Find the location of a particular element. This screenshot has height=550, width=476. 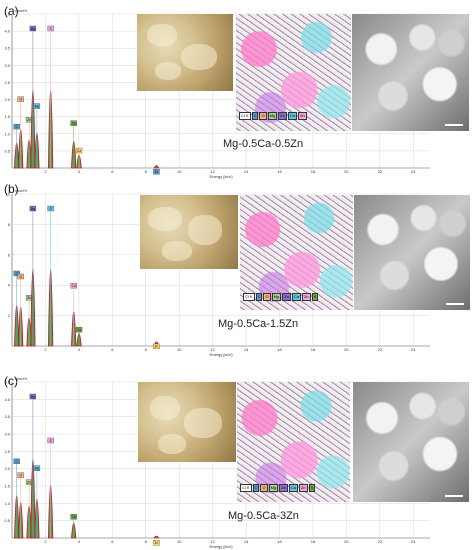

map-legend: Cl K C O Mg Zn Ca Zn is located at coordinates (273, 116).